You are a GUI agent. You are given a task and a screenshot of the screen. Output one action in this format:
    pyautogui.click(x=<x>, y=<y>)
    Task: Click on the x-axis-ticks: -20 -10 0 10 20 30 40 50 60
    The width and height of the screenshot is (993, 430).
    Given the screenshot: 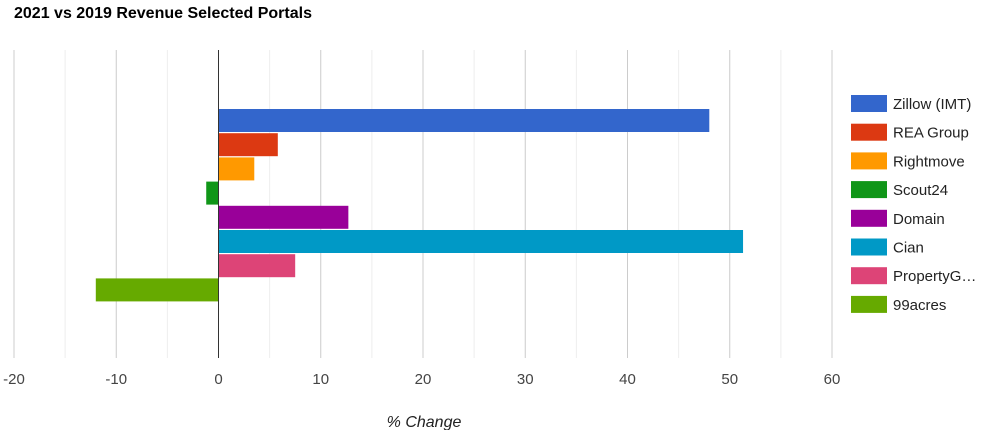 What is the action you would take?
    pyautogui.click(x=421, y=379)
    